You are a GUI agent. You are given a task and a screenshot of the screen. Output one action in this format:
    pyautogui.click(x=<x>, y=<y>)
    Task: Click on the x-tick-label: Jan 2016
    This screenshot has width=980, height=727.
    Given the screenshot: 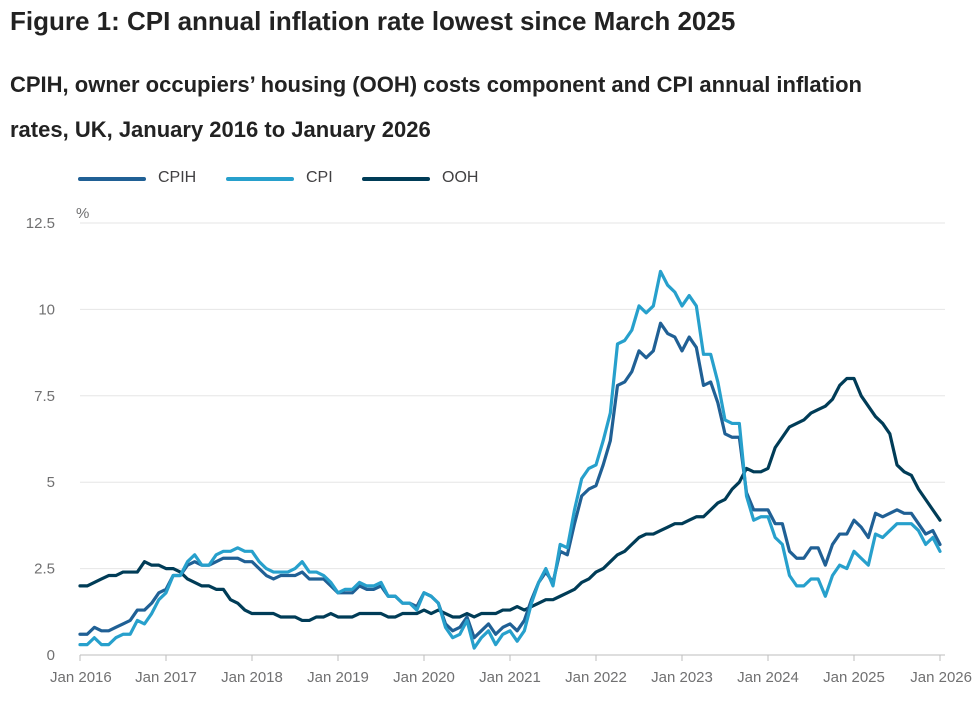 What is the action you would take?
    pyautogui.click(x=81, y=677)
    